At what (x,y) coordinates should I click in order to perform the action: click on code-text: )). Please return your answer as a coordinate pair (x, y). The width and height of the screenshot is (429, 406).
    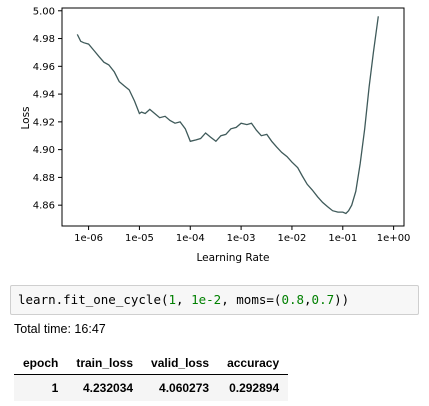
    Looking at the image, I should click on (342, 299).